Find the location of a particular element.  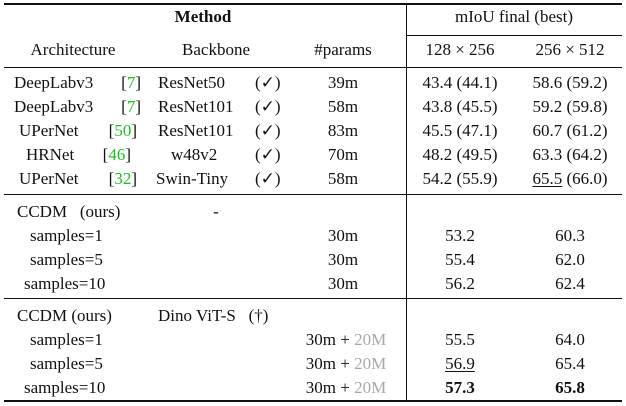

miou-128: 55.5 is located at coordinates (460, 339).